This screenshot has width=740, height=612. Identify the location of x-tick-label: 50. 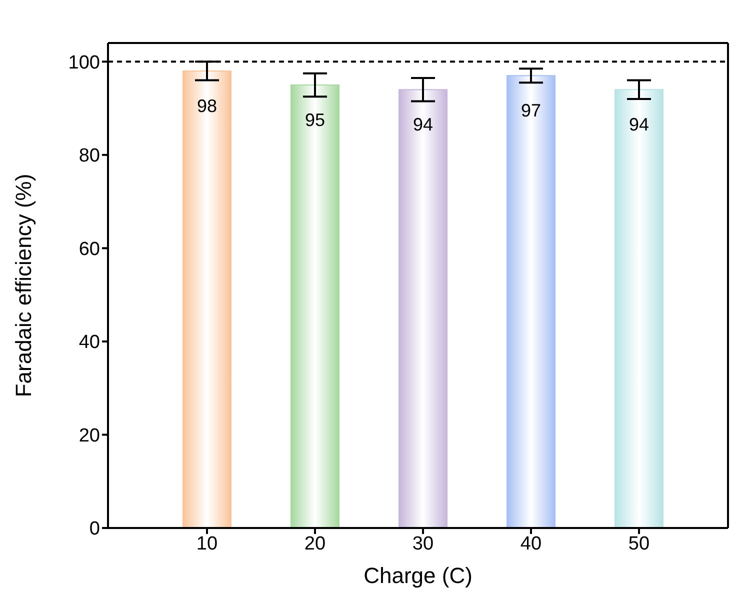
(639, 543).